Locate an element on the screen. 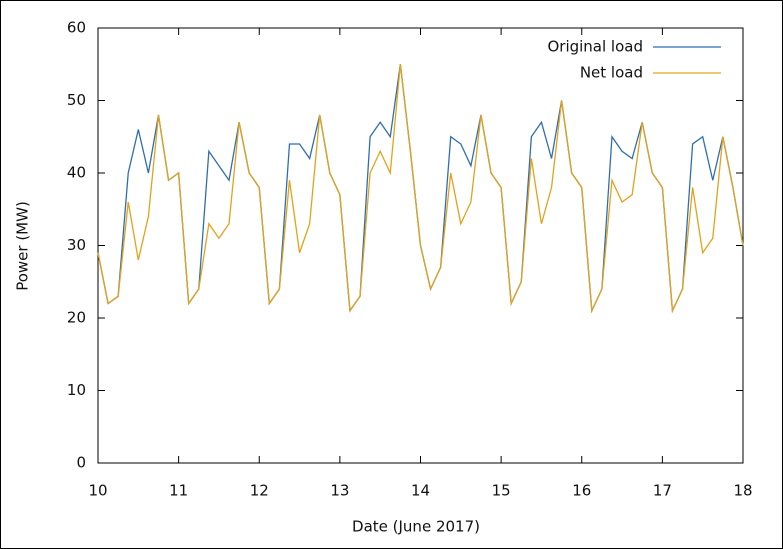  x-axis-label: Date (June 2017) is located at coordinates (416, 527).